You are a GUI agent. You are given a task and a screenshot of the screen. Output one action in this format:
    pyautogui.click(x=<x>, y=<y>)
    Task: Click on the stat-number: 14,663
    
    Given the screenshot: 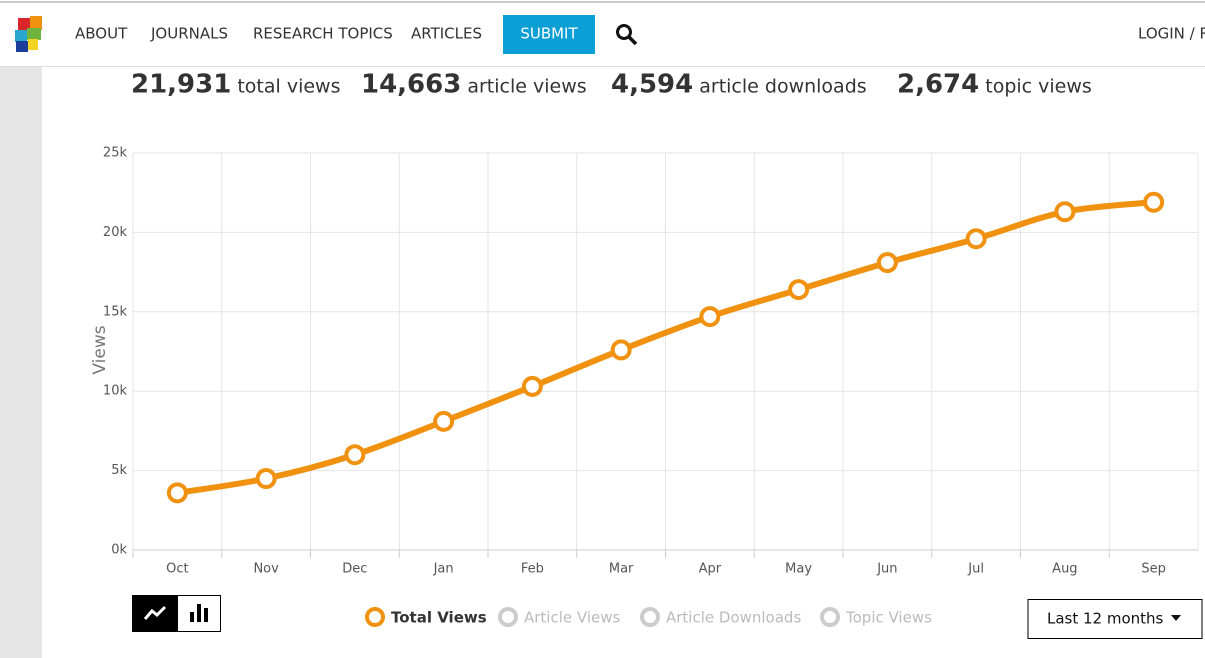 What is the action you would take?
    pyautogui.click(x=411, y=85)
    